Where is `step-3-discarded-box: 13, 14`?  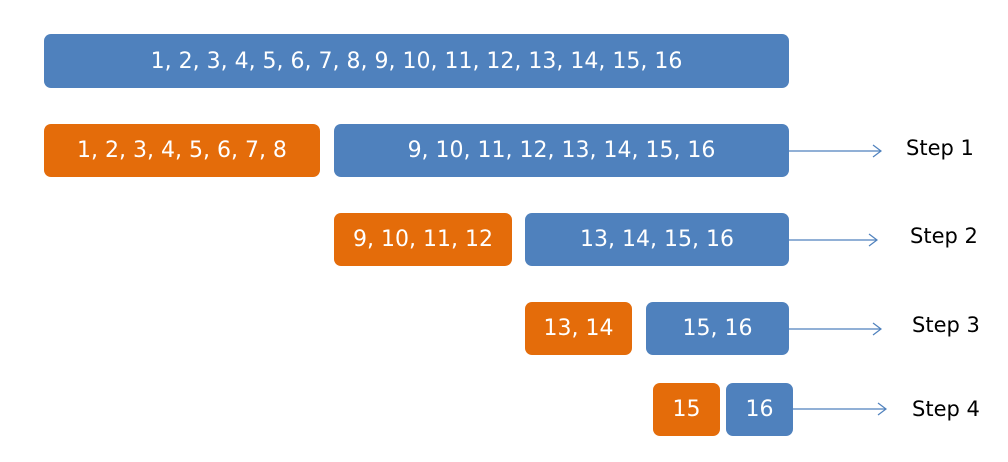
step-3-discarded-box: 13, 14 is located at coordinates (578, 328).